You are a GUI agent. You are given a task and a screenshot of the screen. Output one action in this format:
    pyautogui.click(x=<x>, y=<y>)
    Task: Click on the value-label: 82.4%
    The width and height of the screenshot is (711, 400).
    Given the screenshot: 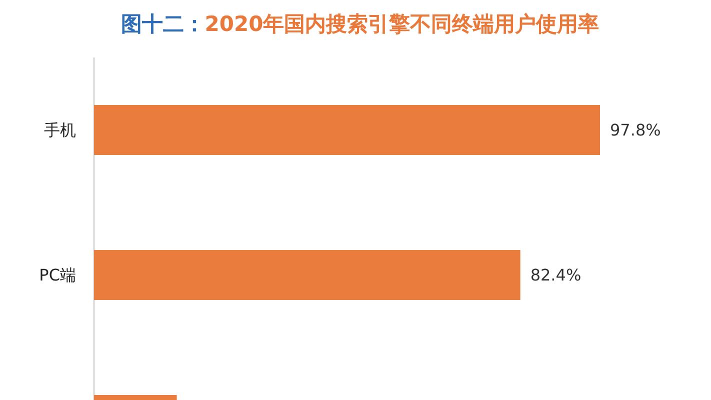 What is the action you would take?
    pyautogui.click(x=556, y=275)
    